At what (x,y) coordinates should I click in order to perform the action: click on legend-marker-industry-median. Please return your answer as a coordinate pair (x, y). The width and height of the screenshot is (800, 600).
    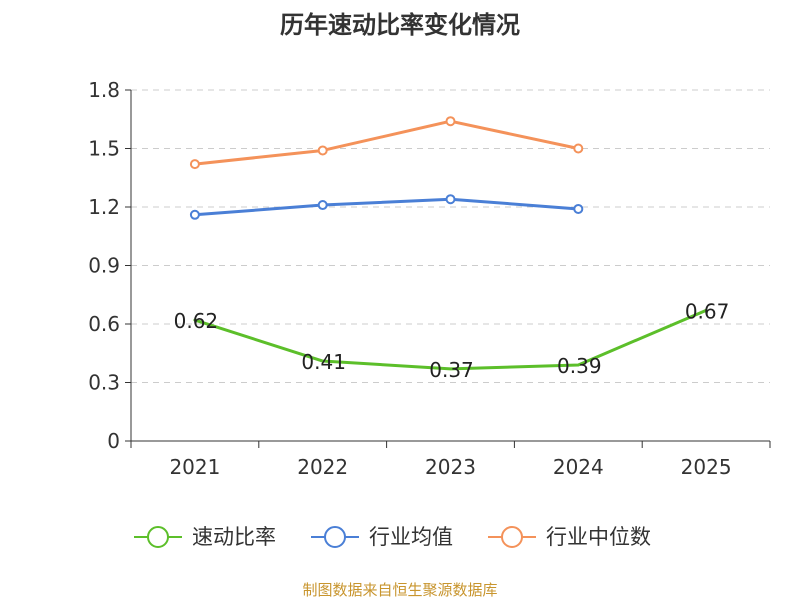
    Looking at the image, I should click on (512, 537).